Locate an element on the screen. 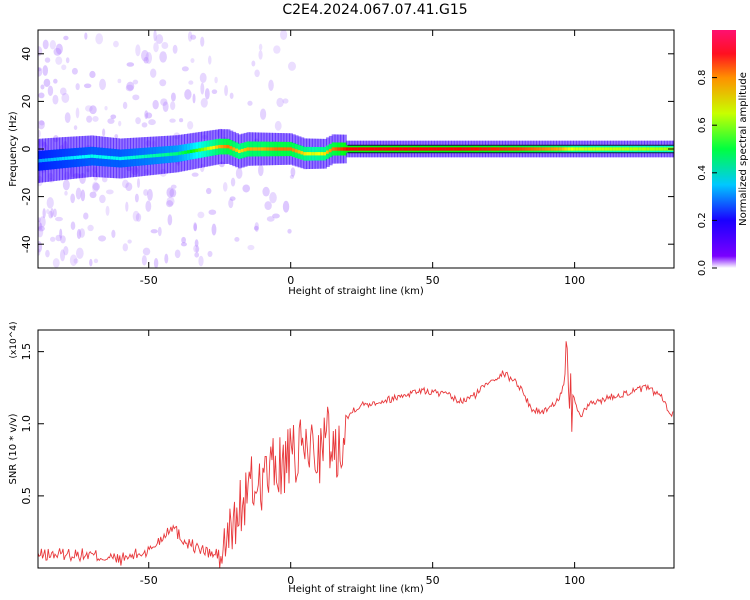 The height and width of the screenshot is (600, 750). colorbar-label: Normalized spectral amplitude is located at coordinates (743, 149).